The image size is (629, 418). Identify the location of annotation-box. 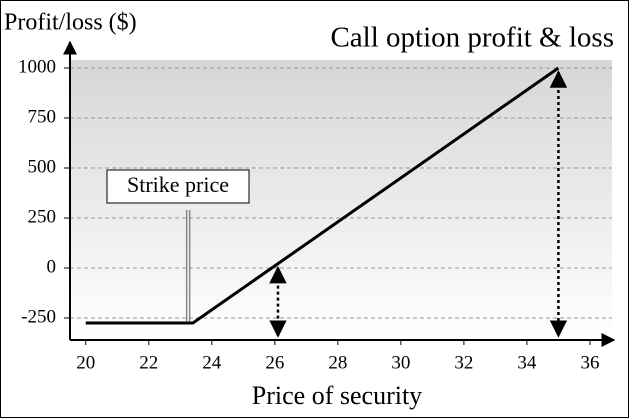
(178, 186).